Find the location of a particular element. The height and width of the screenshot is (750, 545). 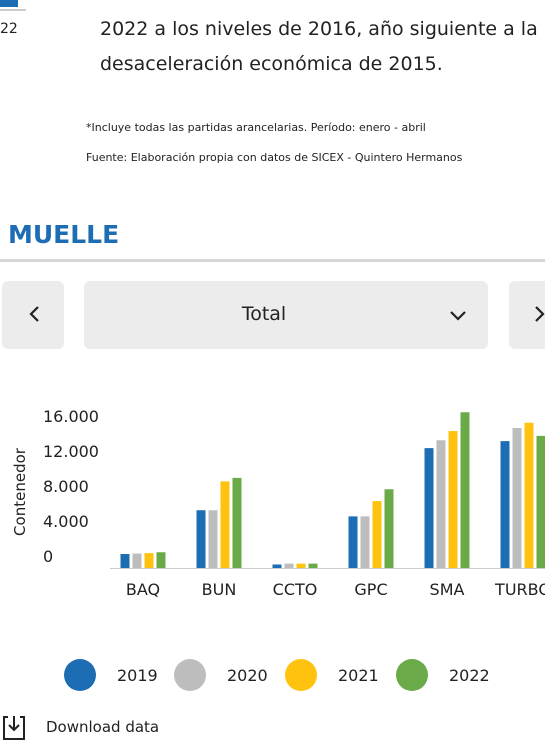

x-tick-label: SMA is located at coordinates (447, 589).